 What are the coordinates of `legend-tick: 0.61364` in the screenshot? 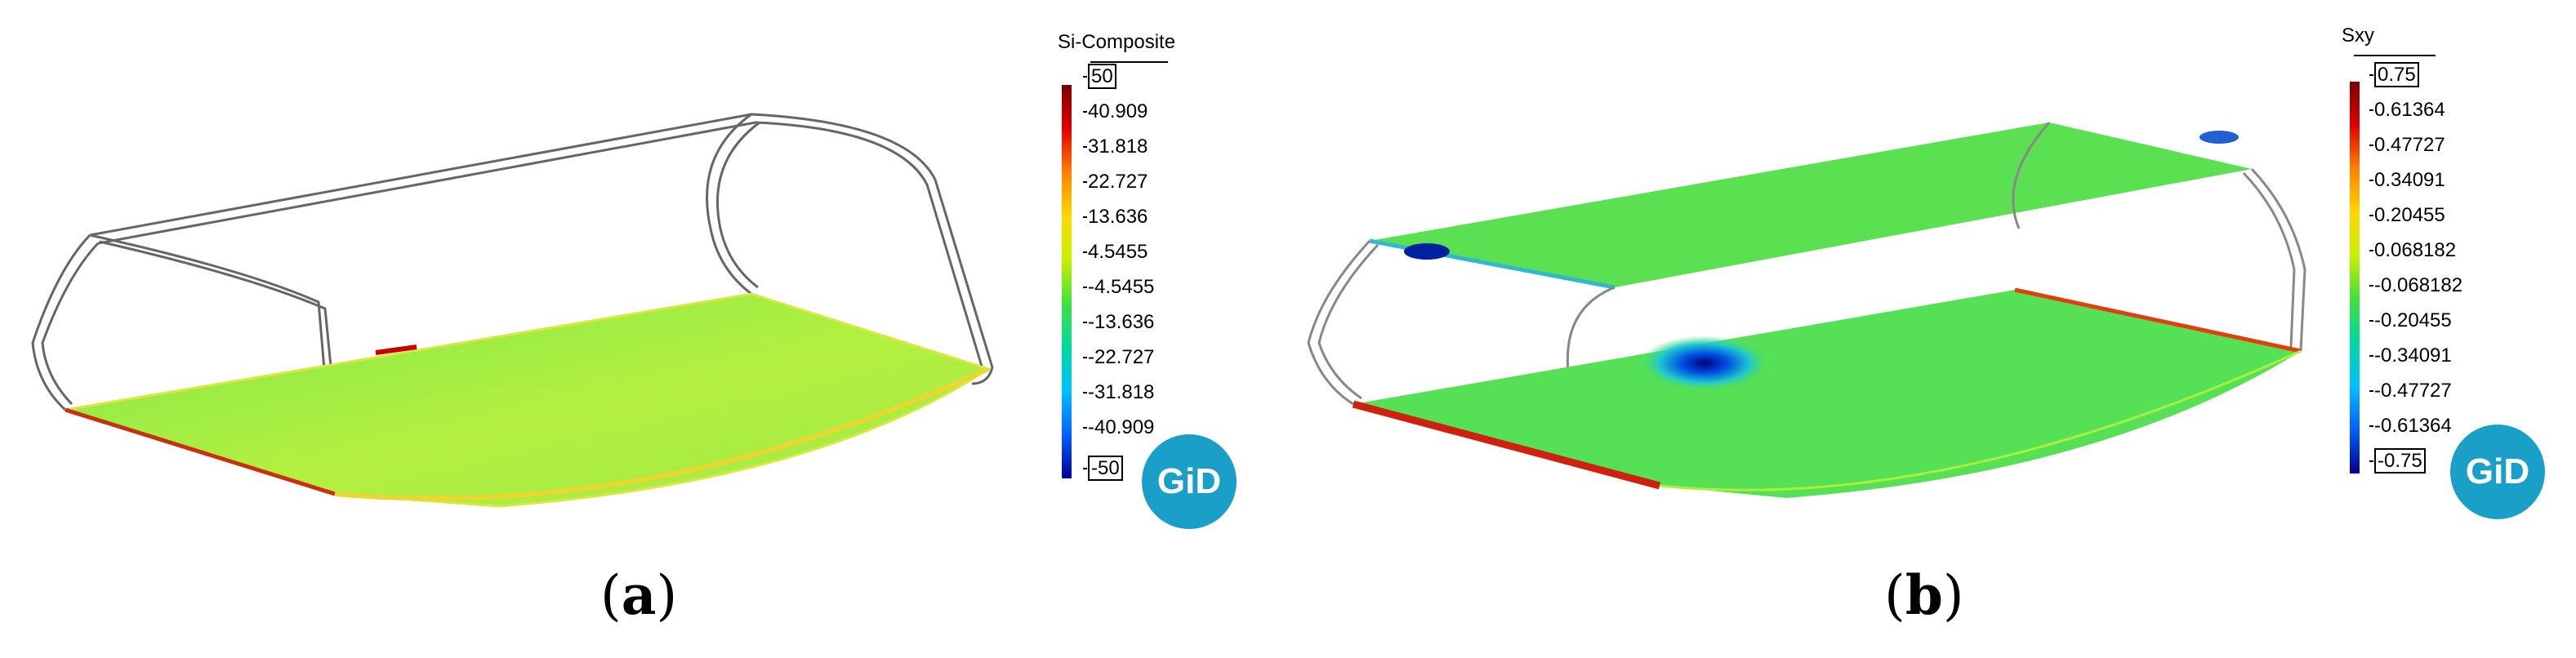 It's located at (2407, 110).